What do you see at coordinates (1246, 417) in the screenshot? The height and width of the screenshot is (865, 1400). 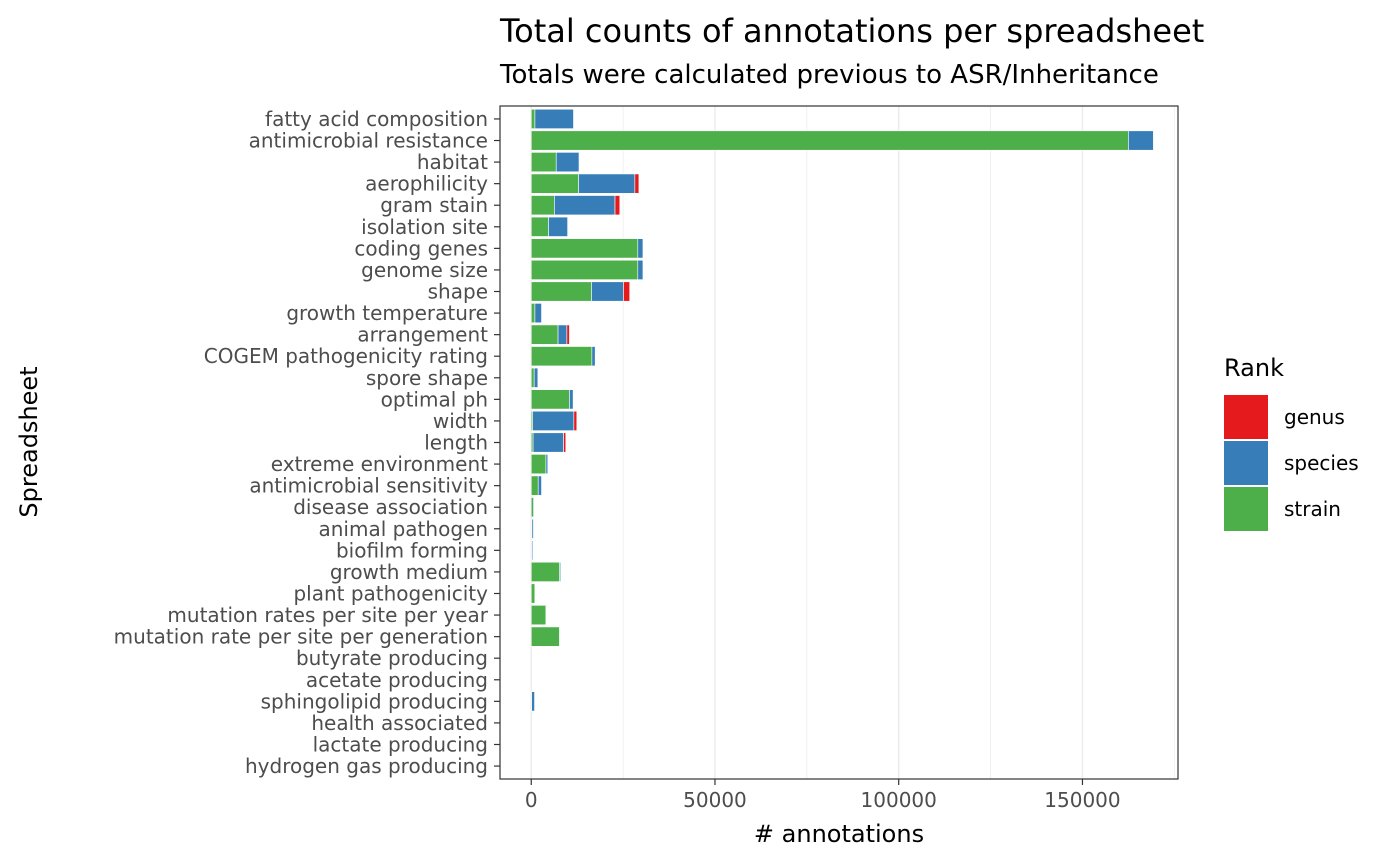 I see `legend-key-genus` at bounding box center [1246, 417].